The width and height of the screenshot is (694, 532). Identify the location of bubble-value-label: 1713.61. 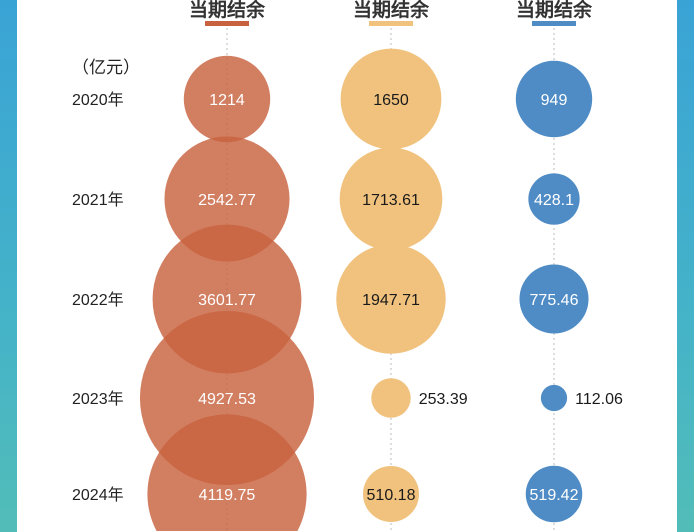
(391, 200).